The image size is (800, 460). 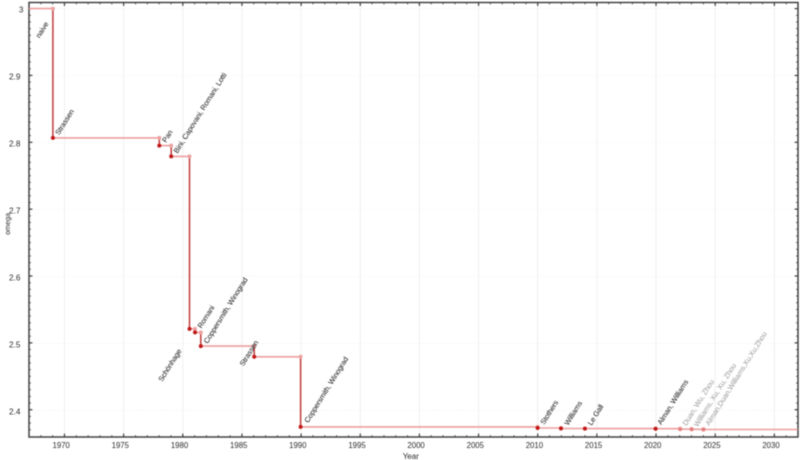 I want to click on svg-text: 1980, so click(x=180, y=445).